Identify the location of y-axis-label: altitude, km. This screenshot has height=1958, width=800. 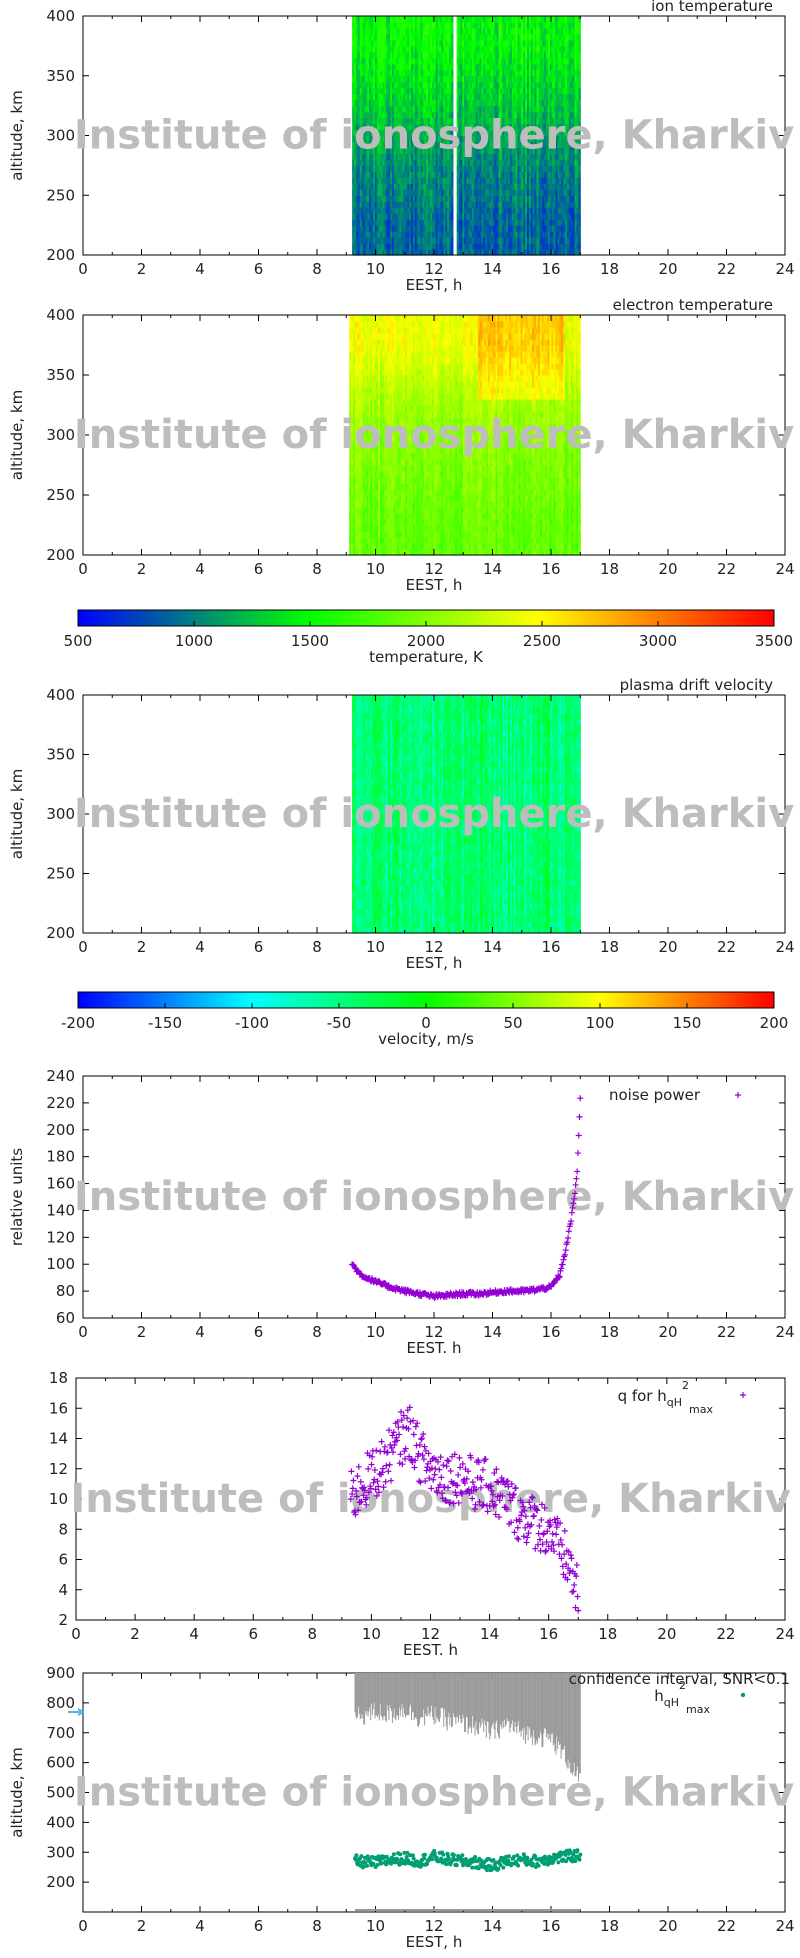
(17, 135).